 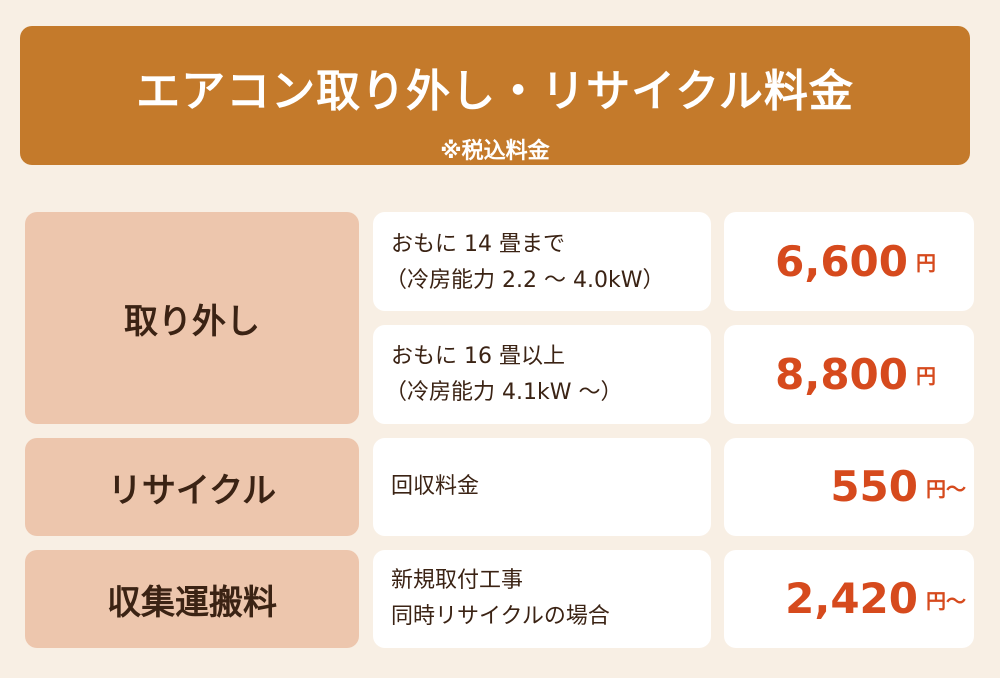 What do you see at coordinates (504, 392) in the screenshot?
I see `desc-line: （冷房能力 4.1kW ～）` at bounding box center [504, 392].